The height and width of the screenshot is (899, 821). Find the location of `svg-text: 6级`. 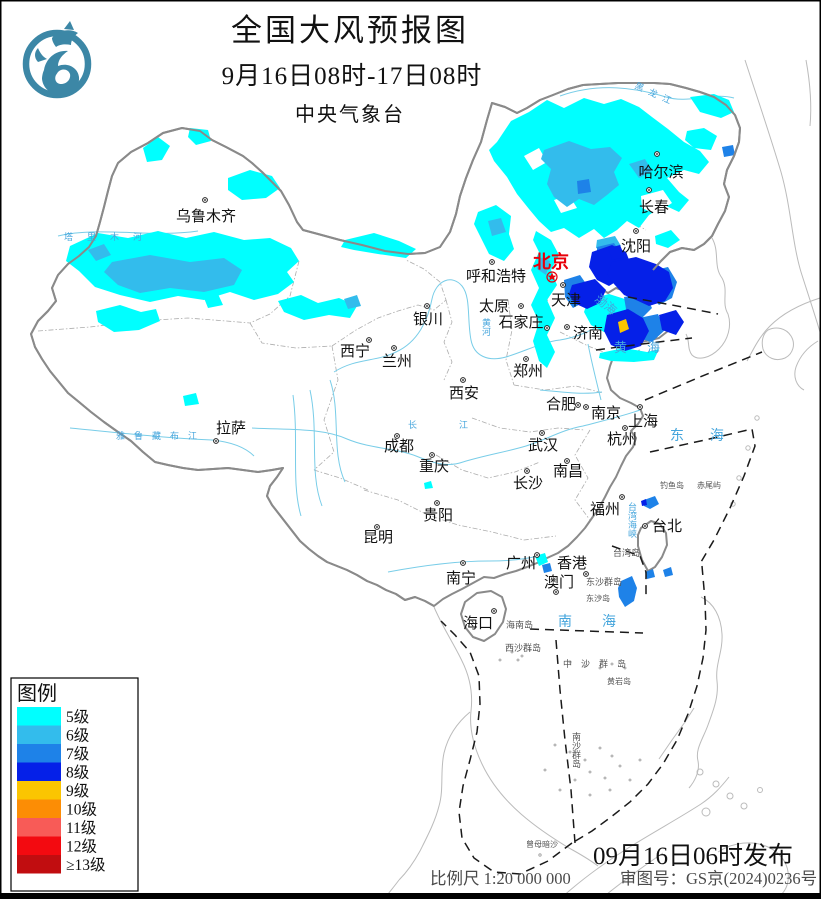

svg-text: 6级 is located at coordinates (77, 736).